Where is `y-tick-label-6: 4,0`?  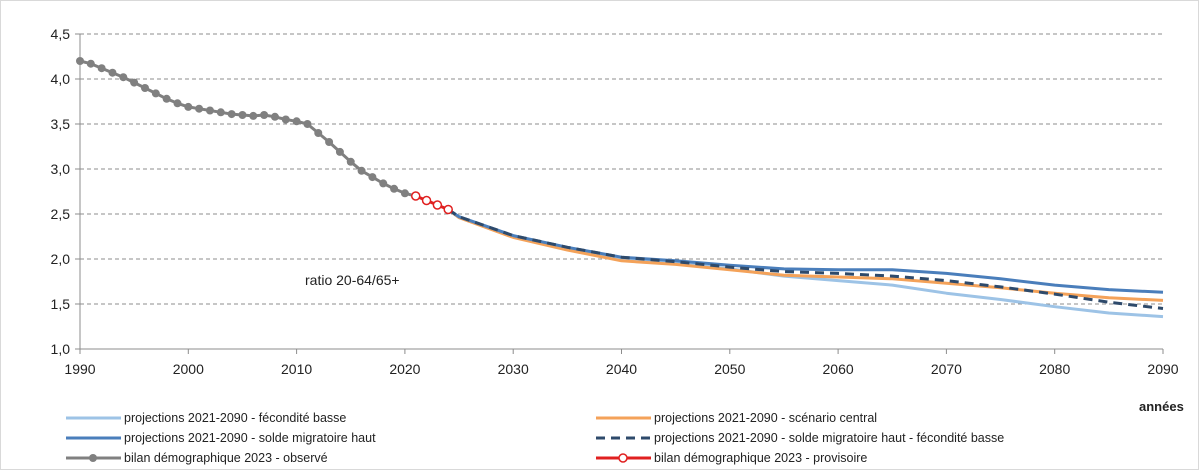
y-tick-label-6: 4,0 is located at coordinates (61, 79).